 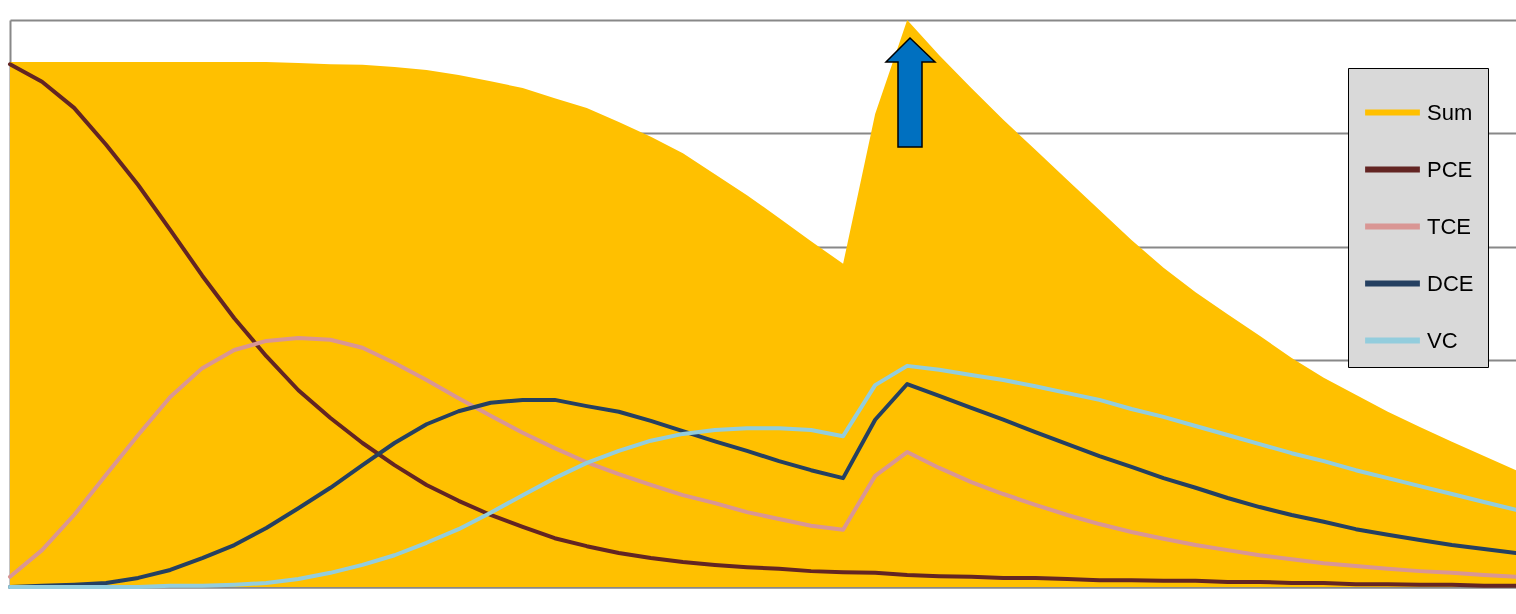 I want to click on legend-label: PCE, so click(x=1450, y=169).